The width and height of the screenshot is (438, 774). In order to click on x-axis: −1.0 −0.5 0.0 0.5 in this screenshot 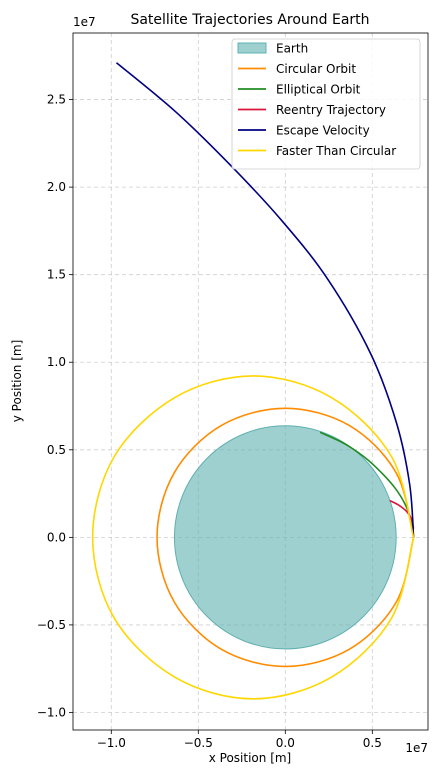, I will do `click(239, 740)`.